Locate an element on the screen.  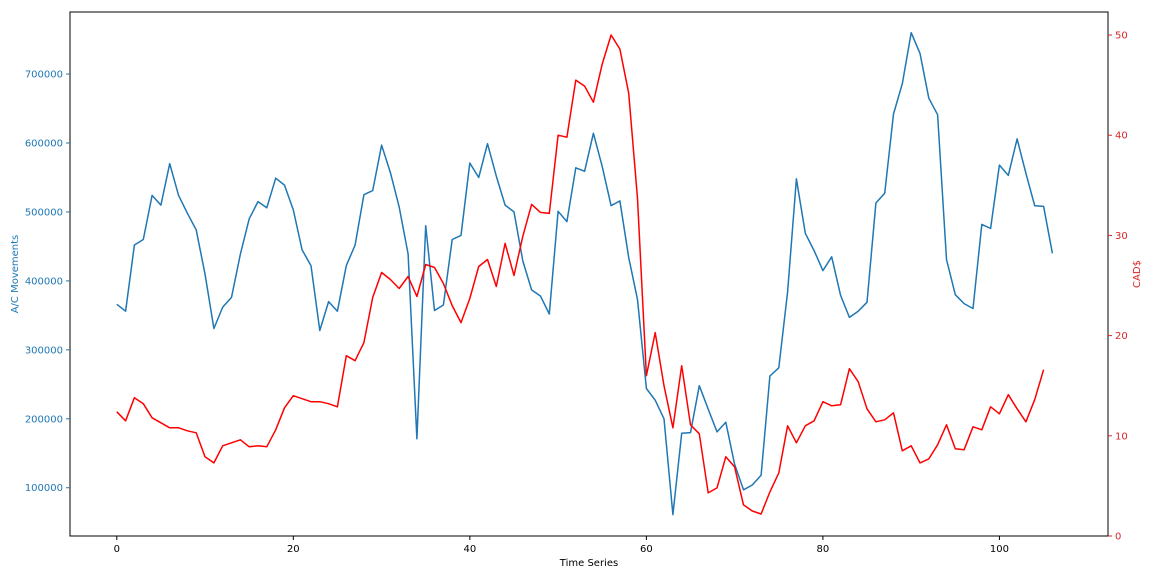
y-axis-left-label: A/C Movements is located at coordinates (15, 274).